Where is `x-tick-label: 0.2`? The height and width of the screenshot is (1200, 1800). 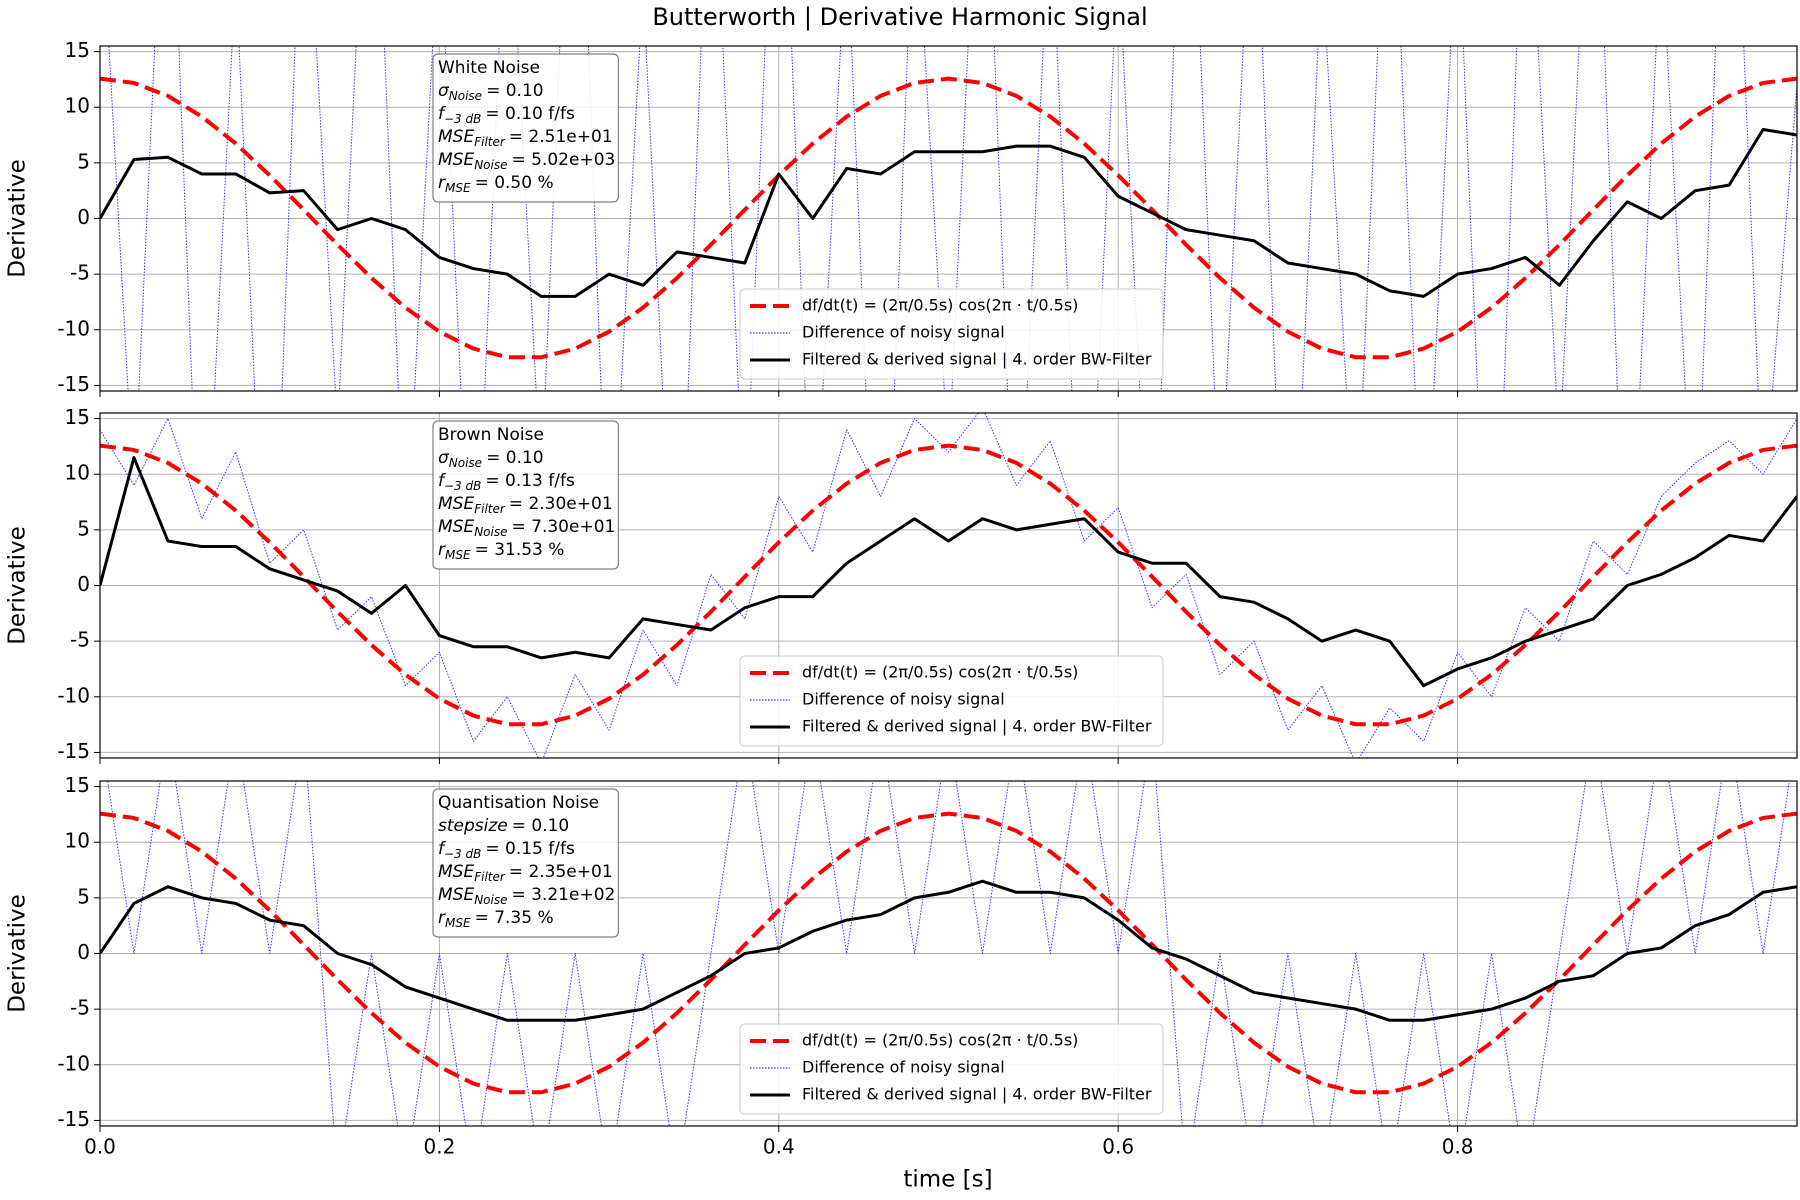
x-tick-label: 0.2 is located at coordinates (439, 1147).